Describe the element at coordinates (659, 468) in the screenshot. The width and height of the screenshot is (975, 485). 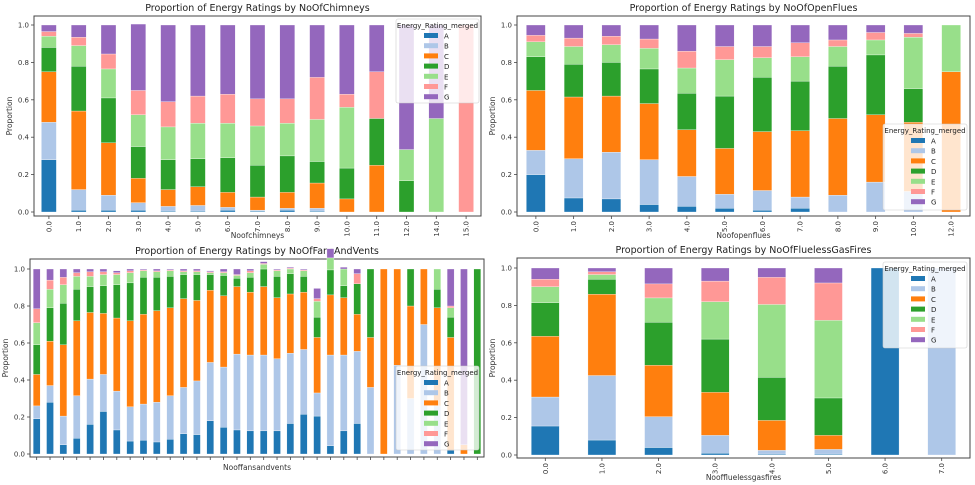
I see `x-tick-label: 2.0` at that location.